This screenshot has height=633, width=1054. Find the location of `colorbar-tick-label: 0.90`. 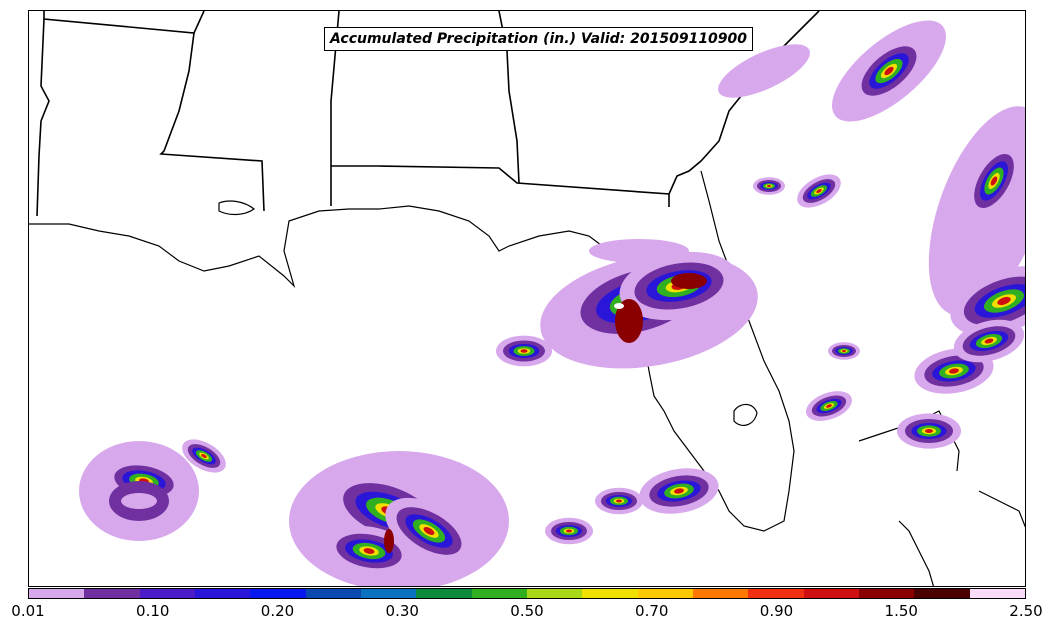

colorbar-tick-label: 0.90 is located at coordinates (776, 611).